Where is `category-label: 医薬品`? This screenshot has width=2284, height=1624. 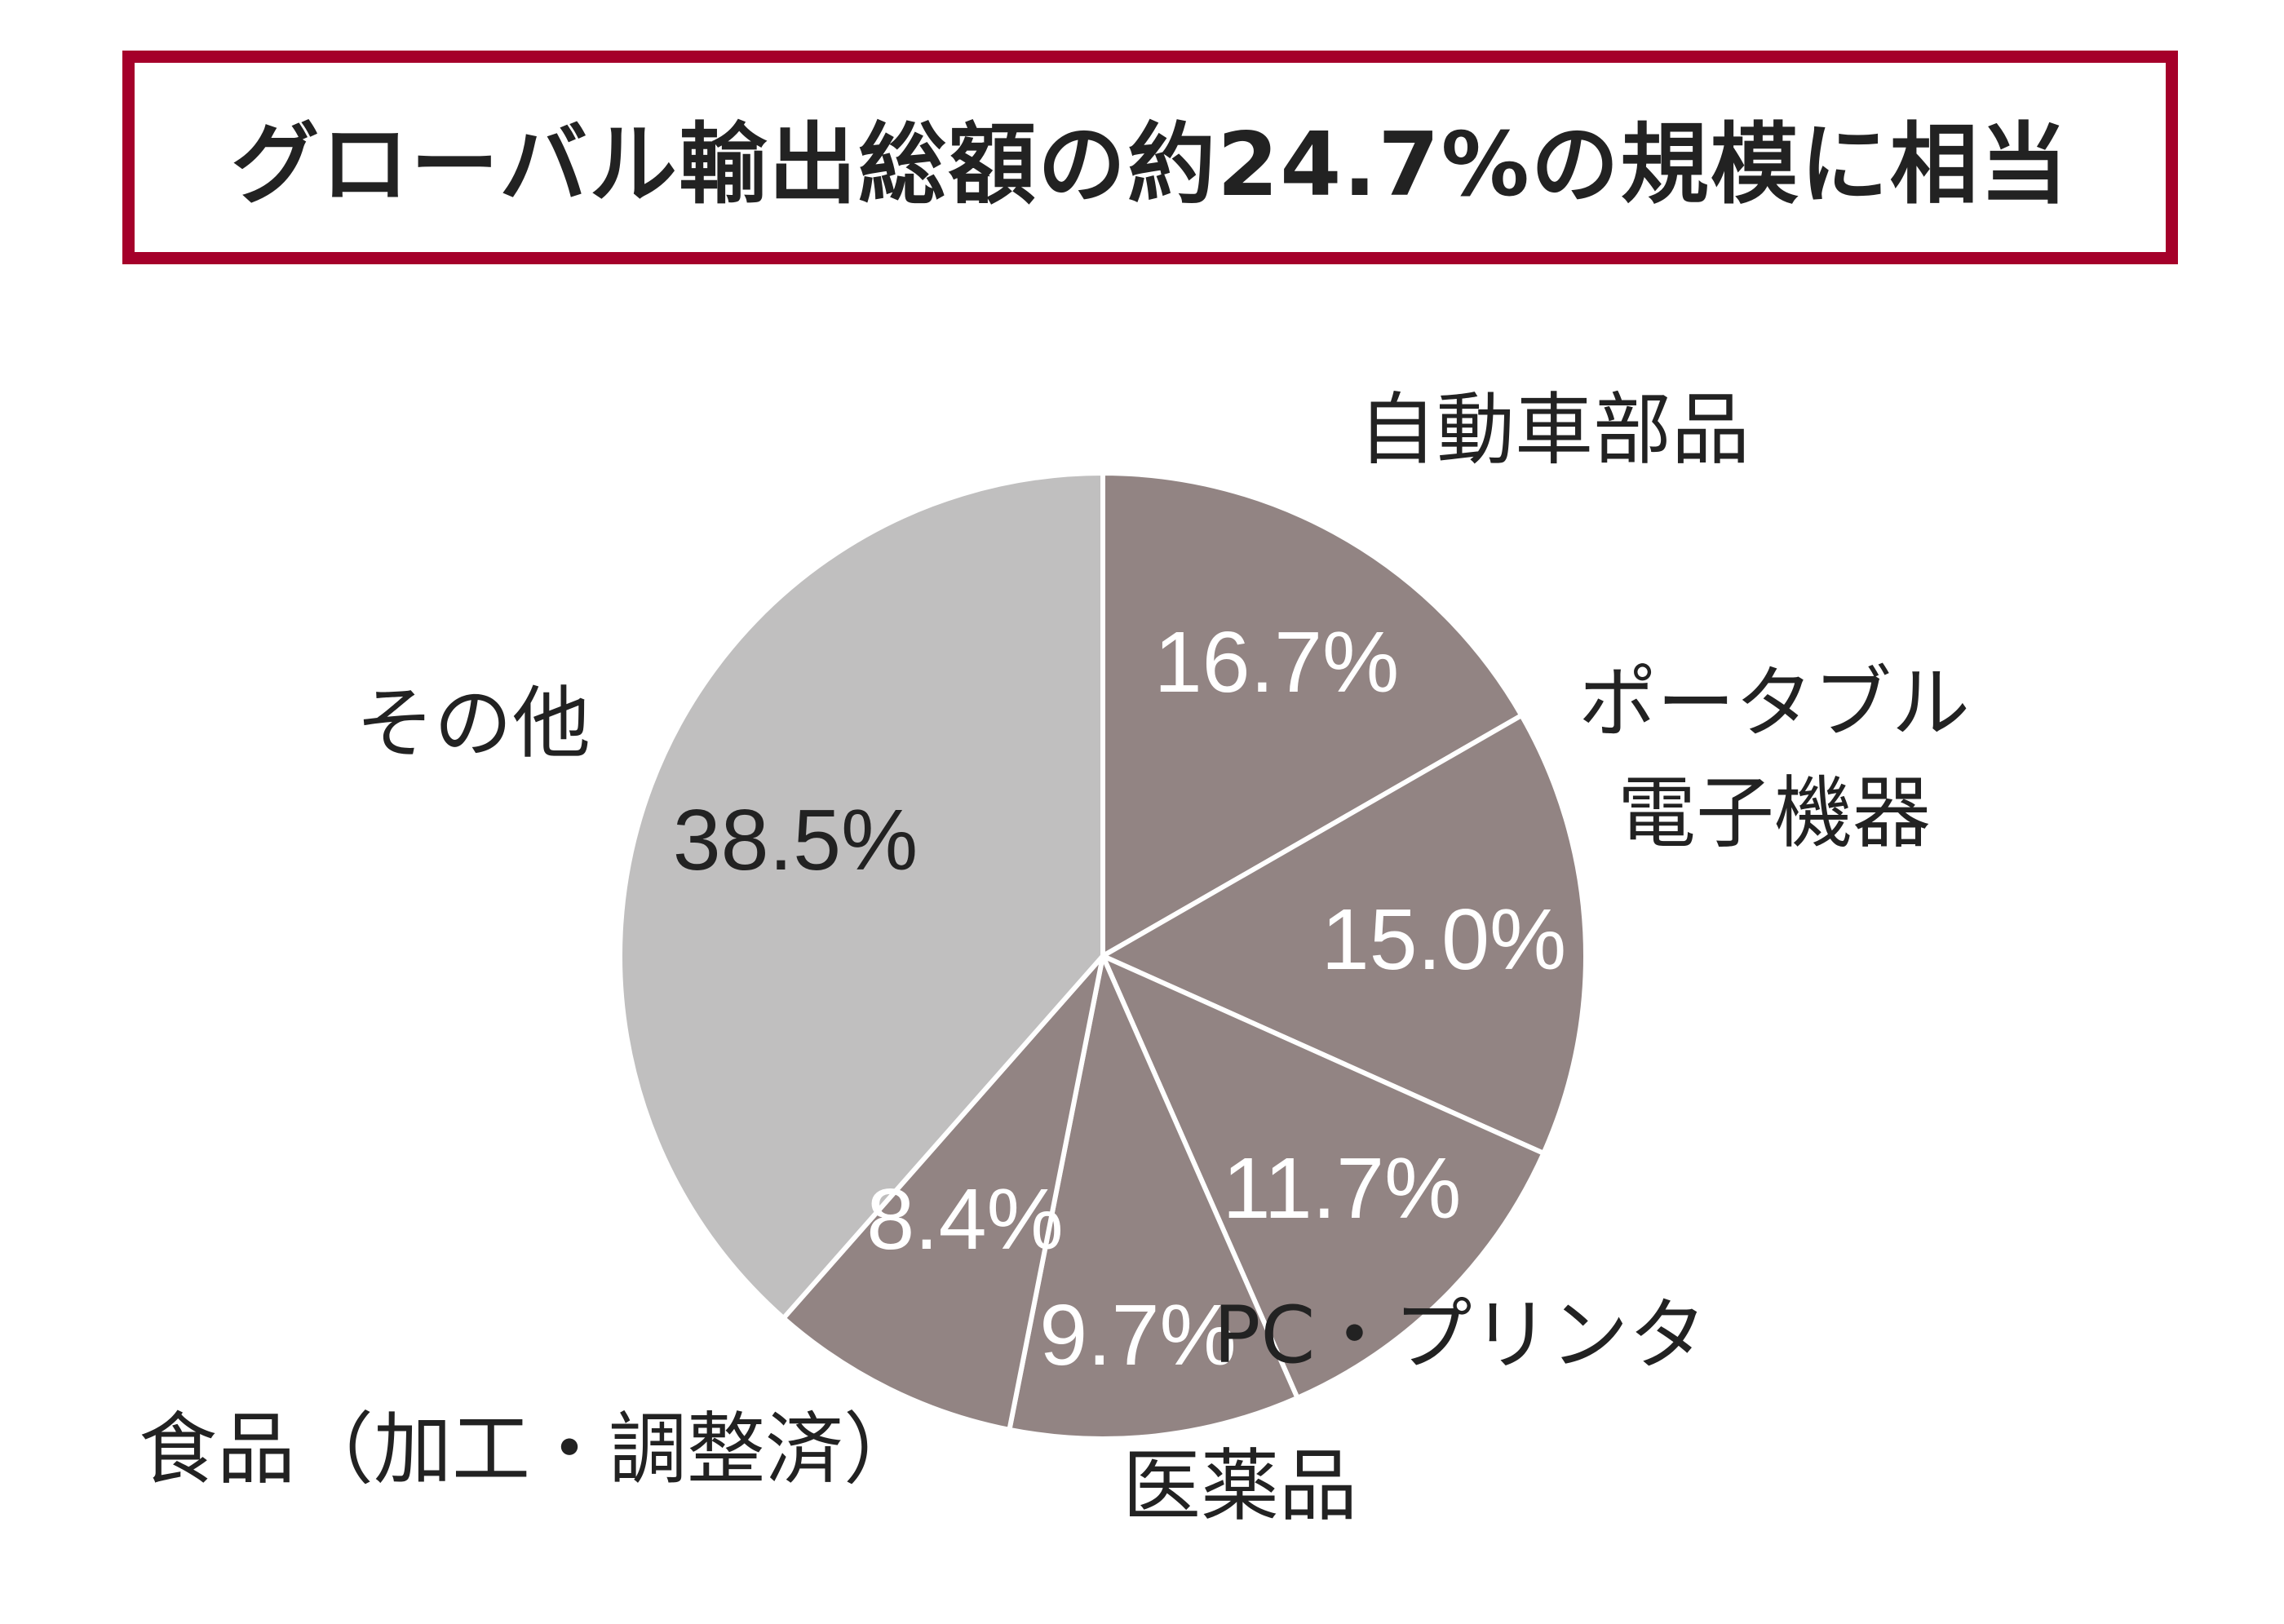
category-label: 医薬品 is located at coordinates (1240, 1486).